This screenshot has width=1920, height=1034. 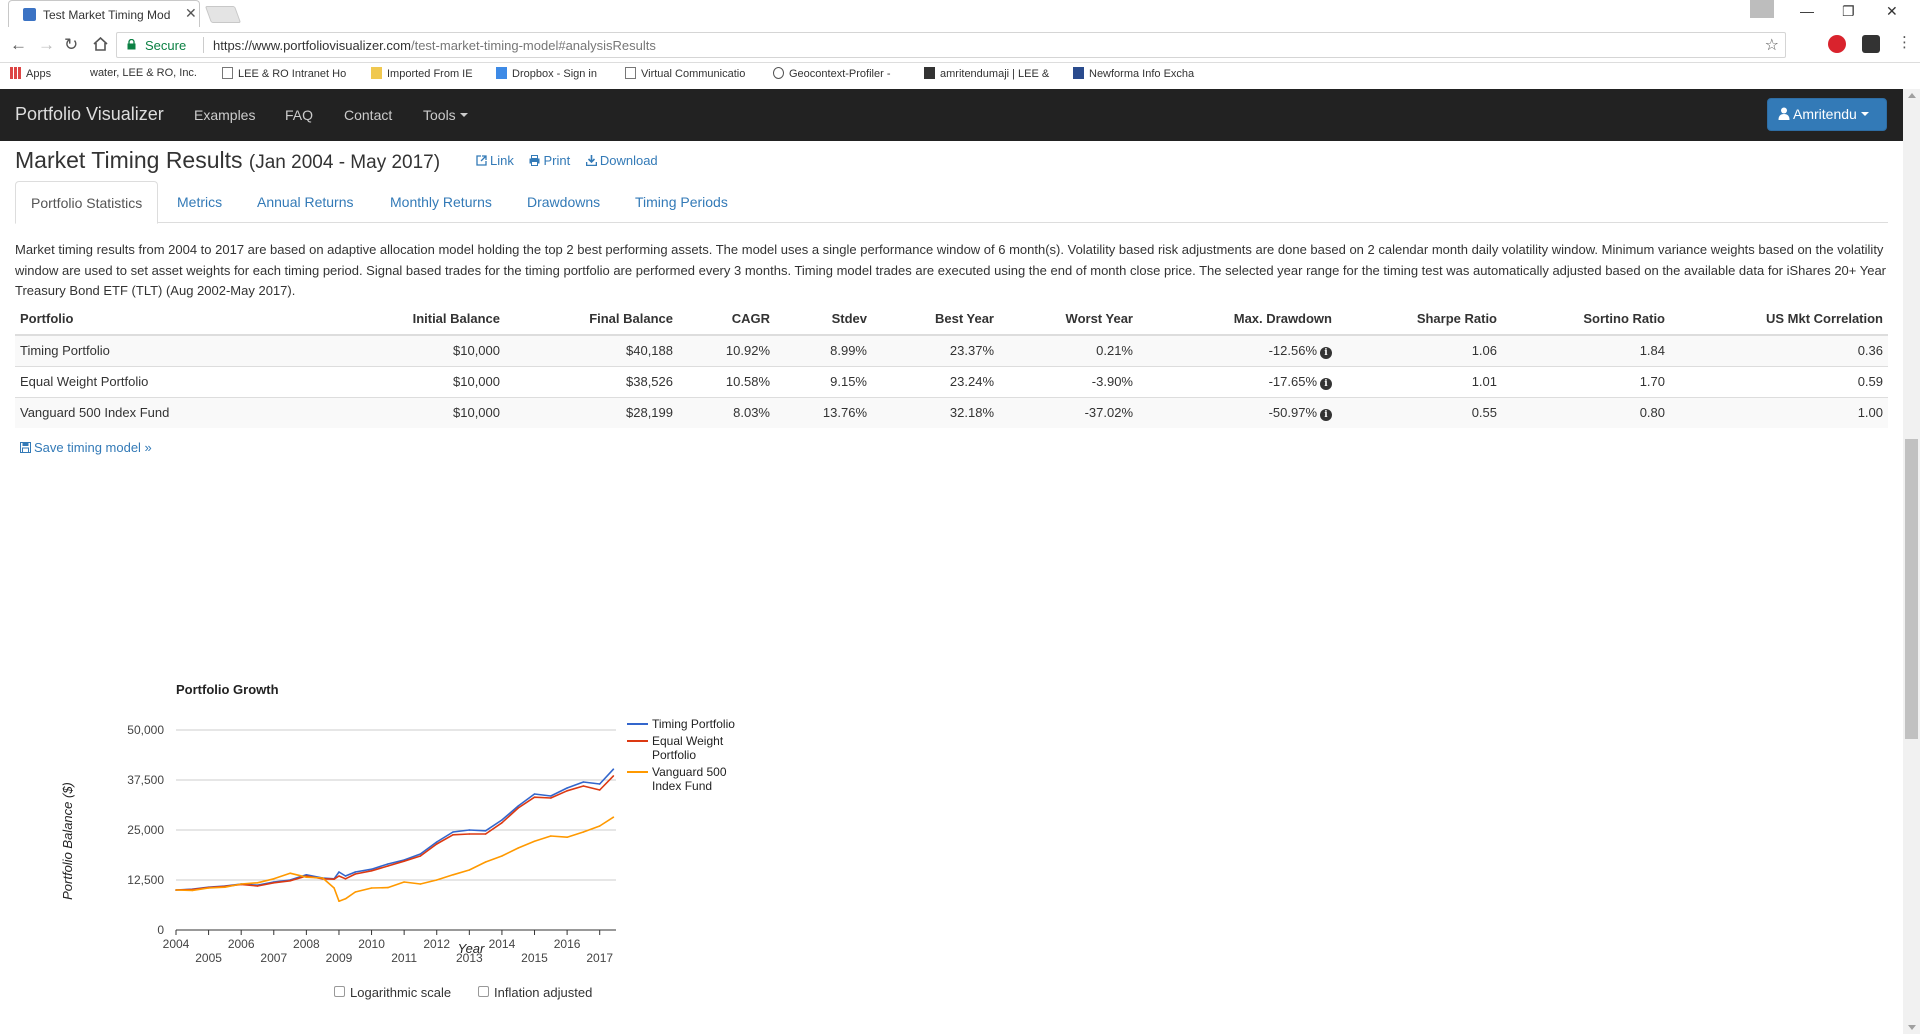 I want to click on table-cell: $38,526, so click(x=591, y=381).